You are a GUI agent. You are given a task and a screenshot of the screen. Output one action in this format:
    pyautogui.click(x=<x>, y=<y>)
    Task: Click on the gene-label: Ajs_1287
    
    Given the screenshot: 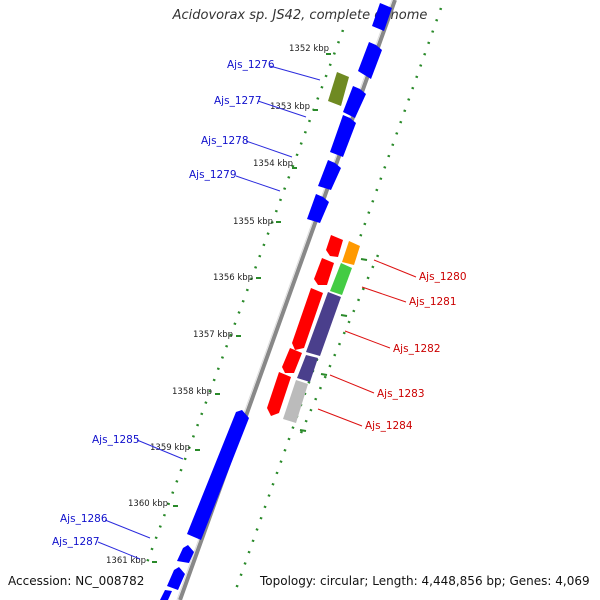 What is the action you would take?
    pyautogui.click(x=76, y=542)
    